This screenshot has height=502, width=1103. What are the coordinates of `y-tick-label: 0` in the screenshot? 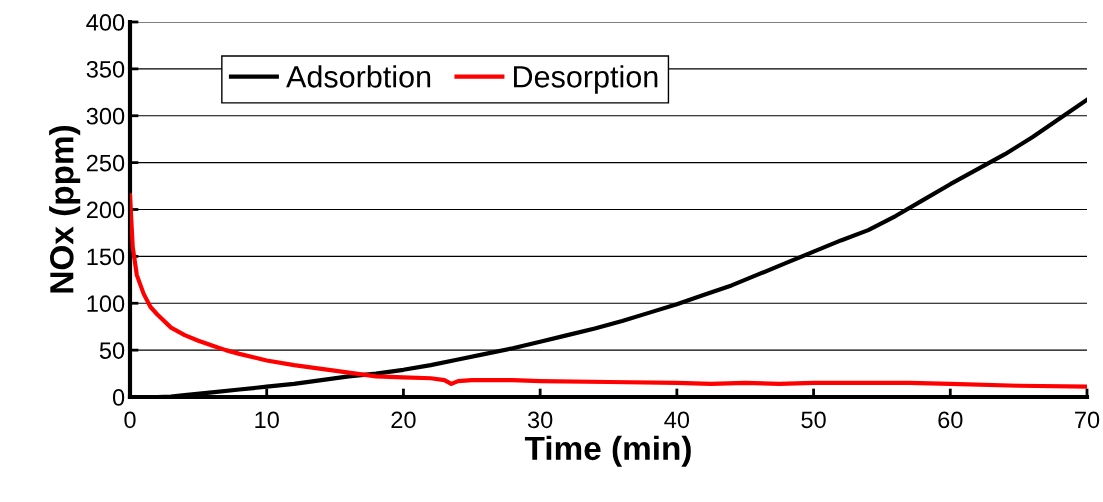 It's located at (118, 397).